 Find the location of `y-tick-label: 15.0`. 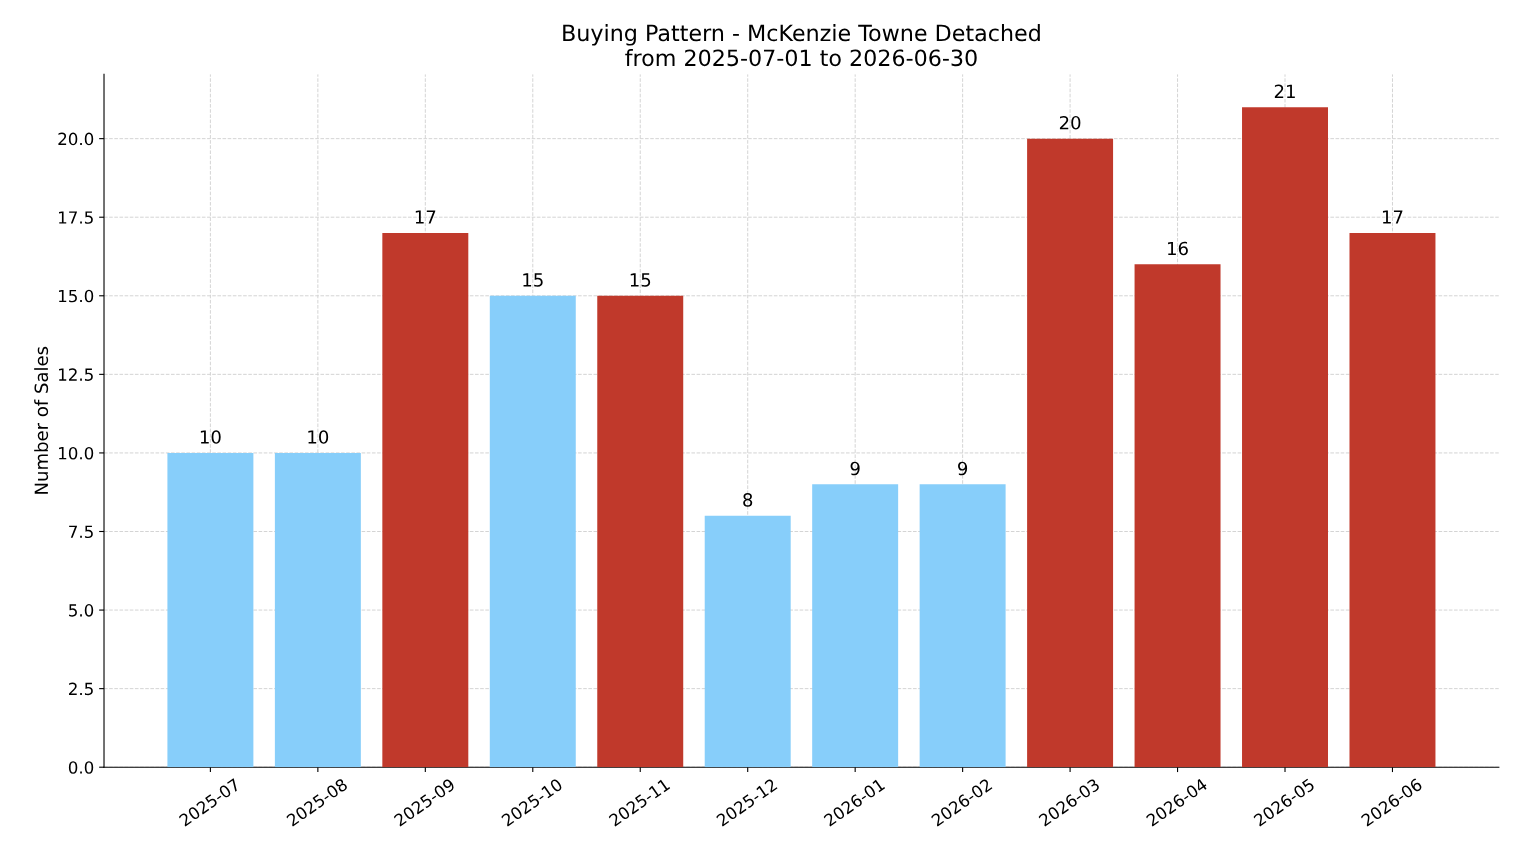

y-tick-label: 15.0 is located at coordinates (76, 296).